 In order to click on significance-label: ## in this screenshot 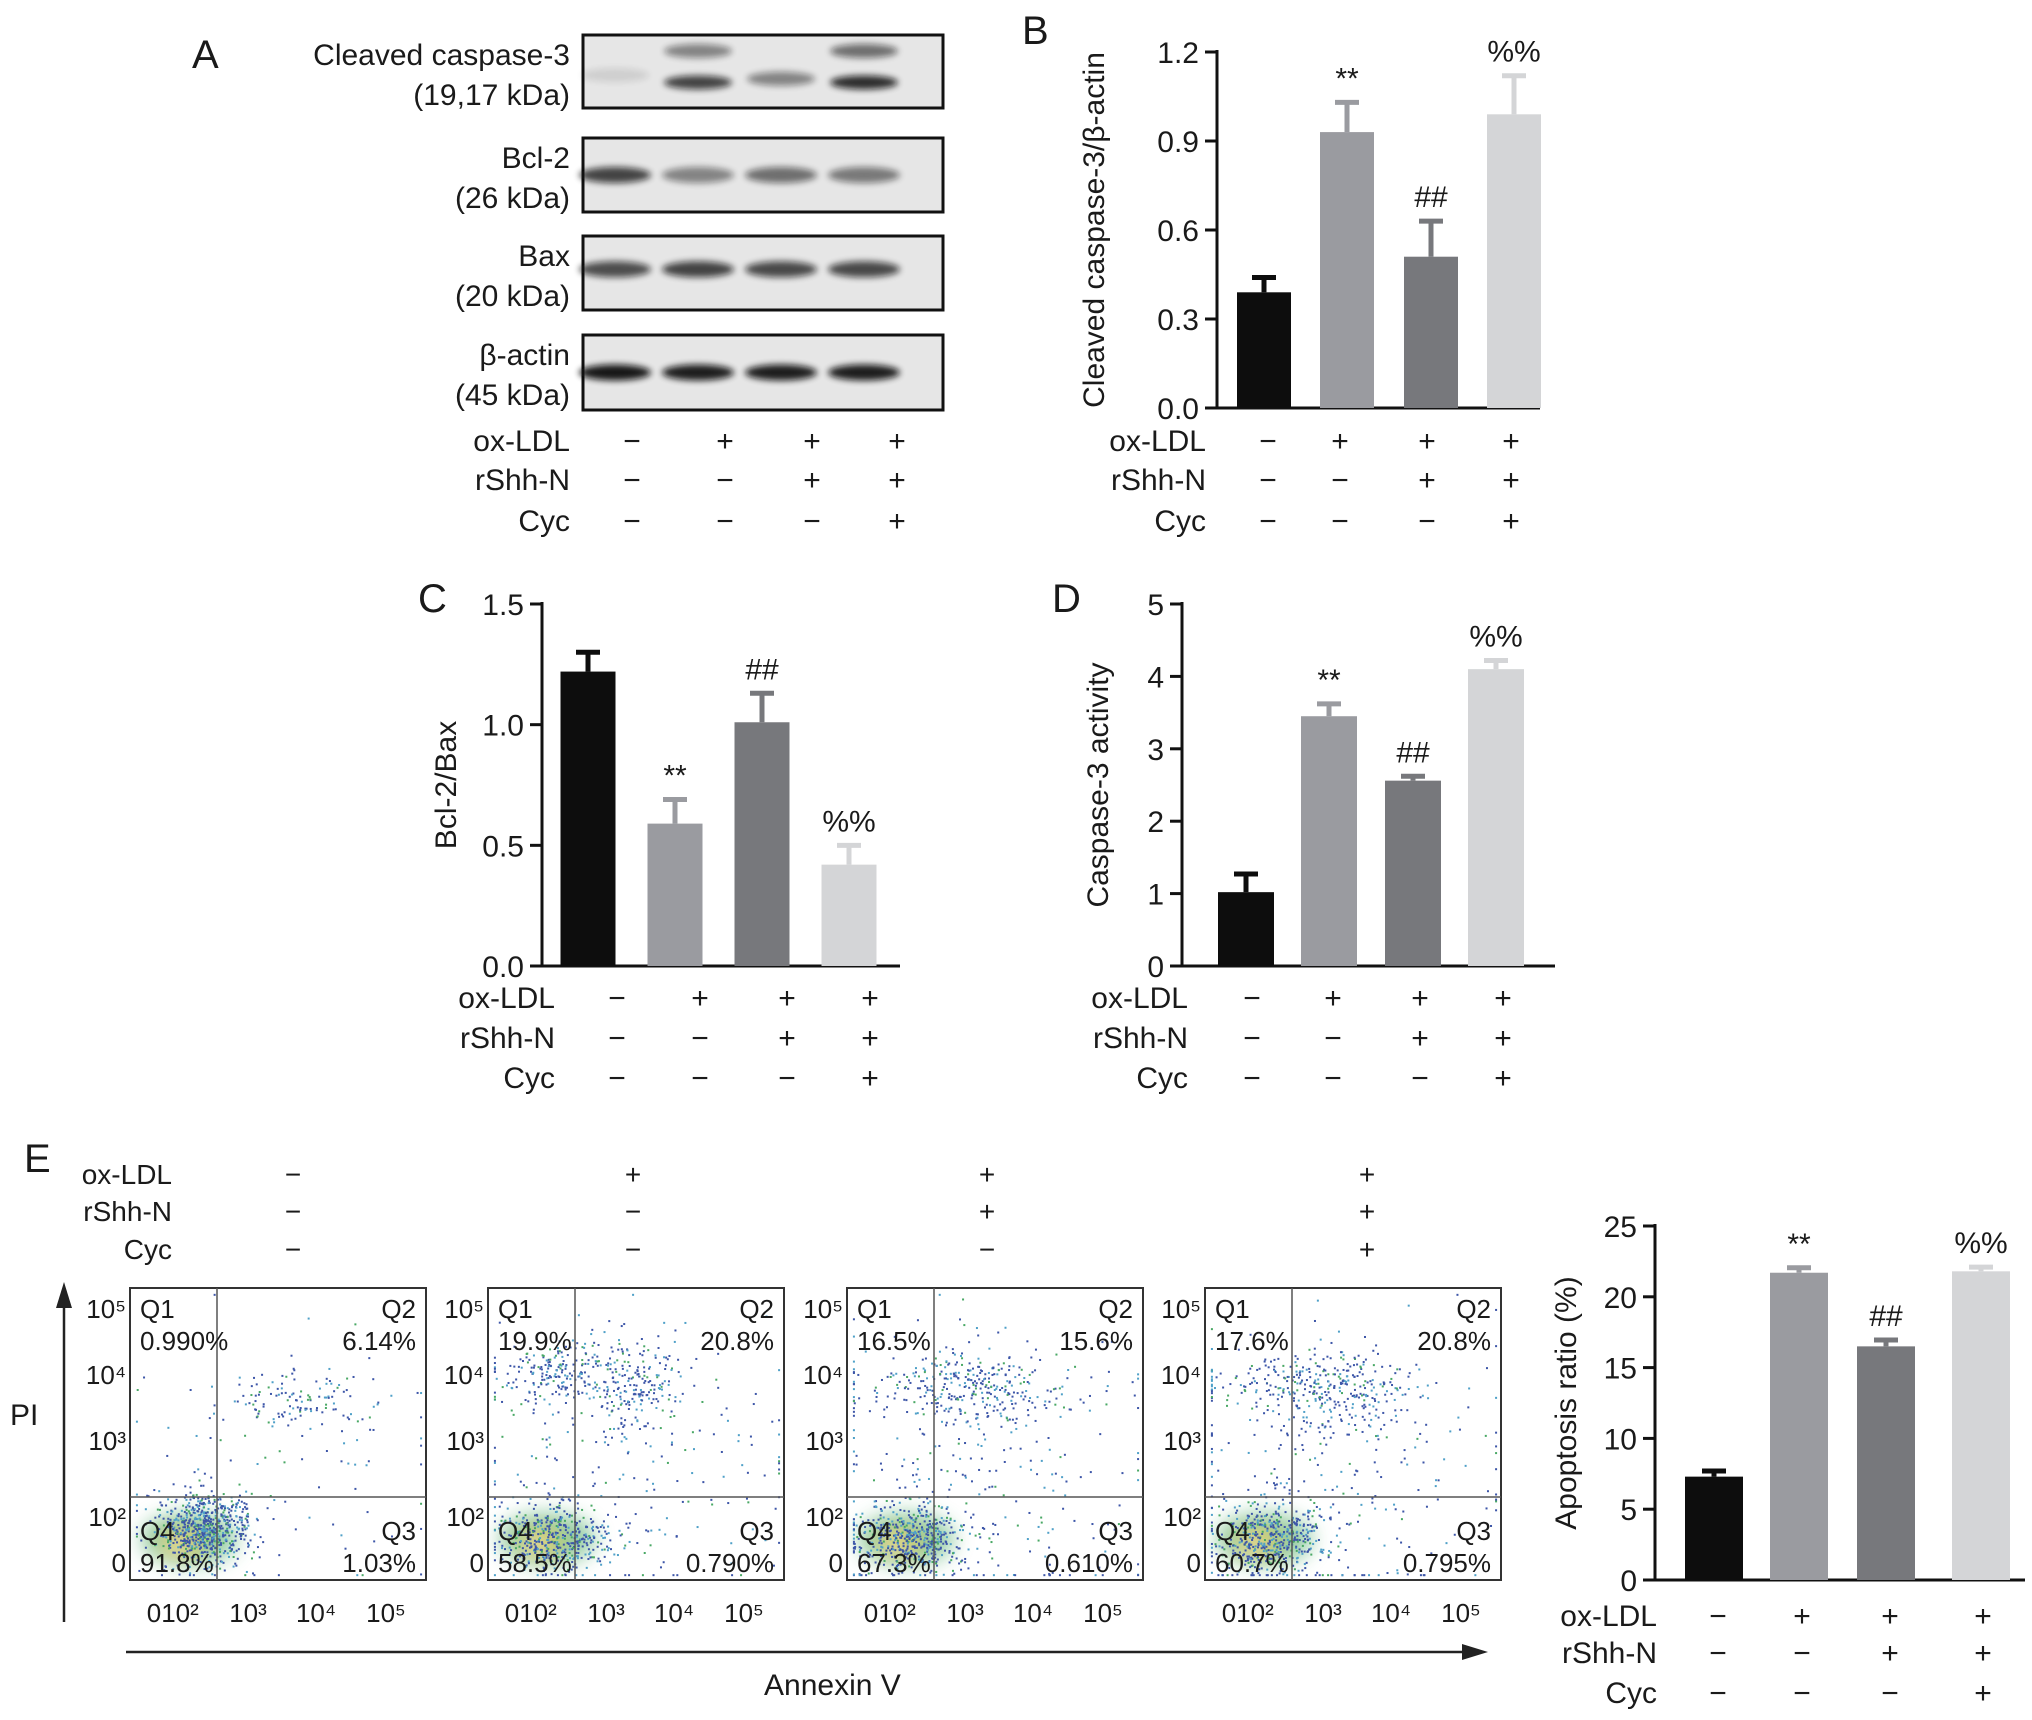, I will do `click(1413, 752)`.